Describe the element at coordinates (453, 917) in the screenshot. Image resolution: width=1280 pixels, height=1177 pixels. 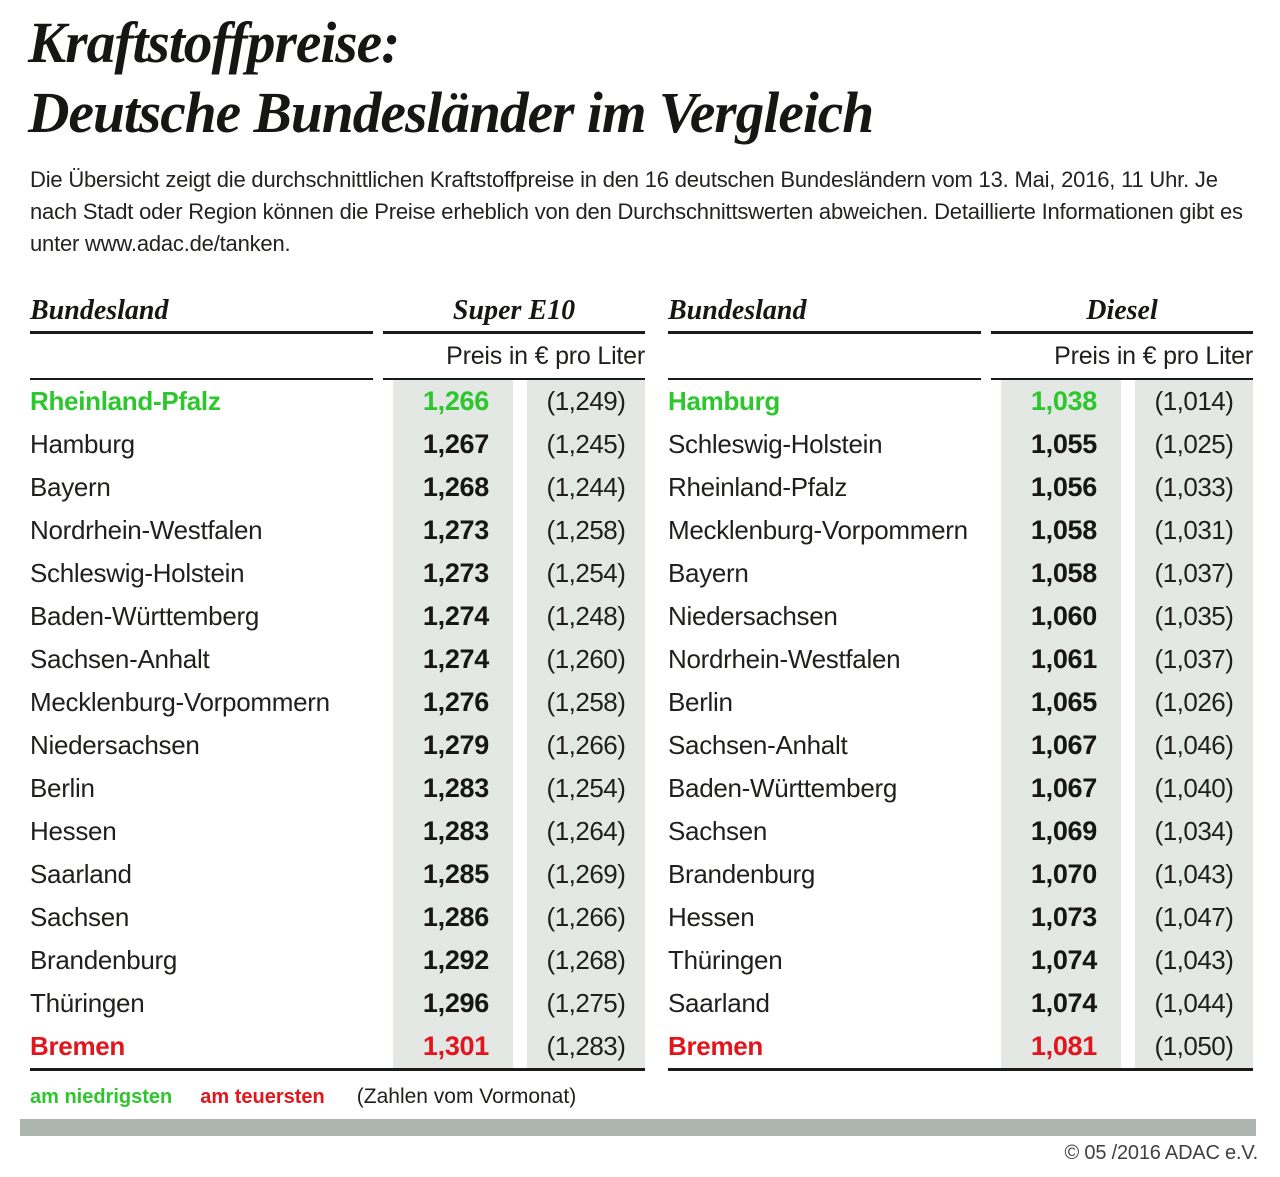
I see `current-price-value: 1,286` at that location.